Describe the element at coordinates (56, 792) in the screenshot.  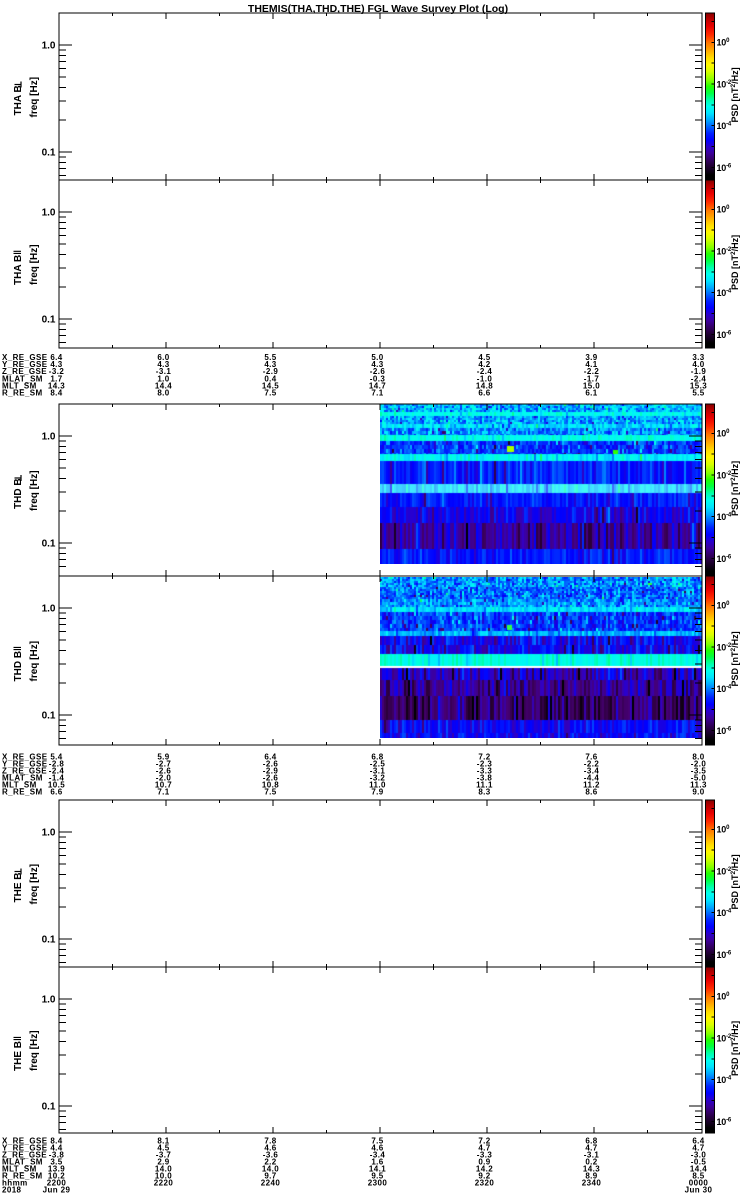
I see `svg-text: 6.6` at that location.